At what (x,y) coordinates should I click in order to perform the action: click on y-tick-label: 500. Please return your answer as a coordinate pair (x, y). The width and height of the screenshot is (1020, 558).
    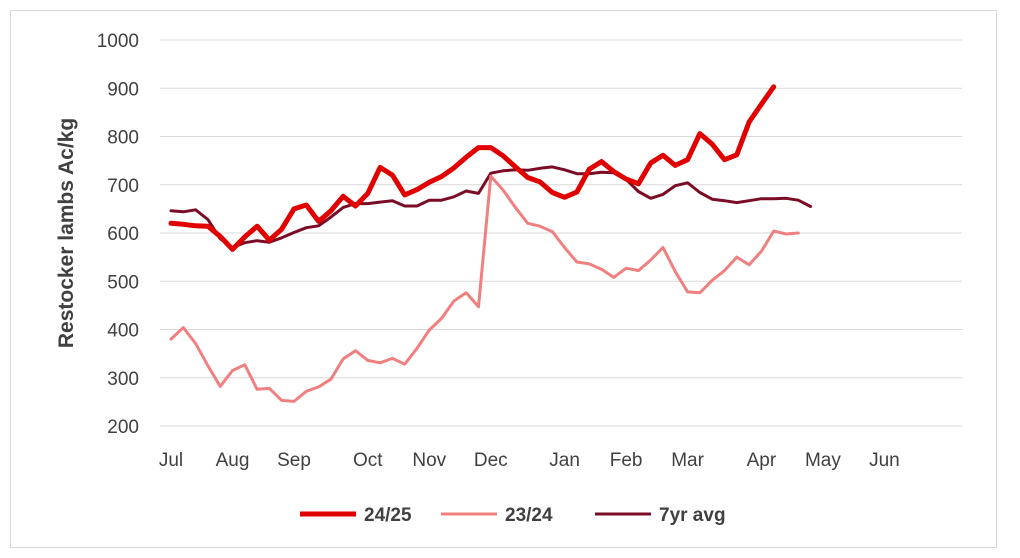
    Looking at the image, I should click on (123, 282).